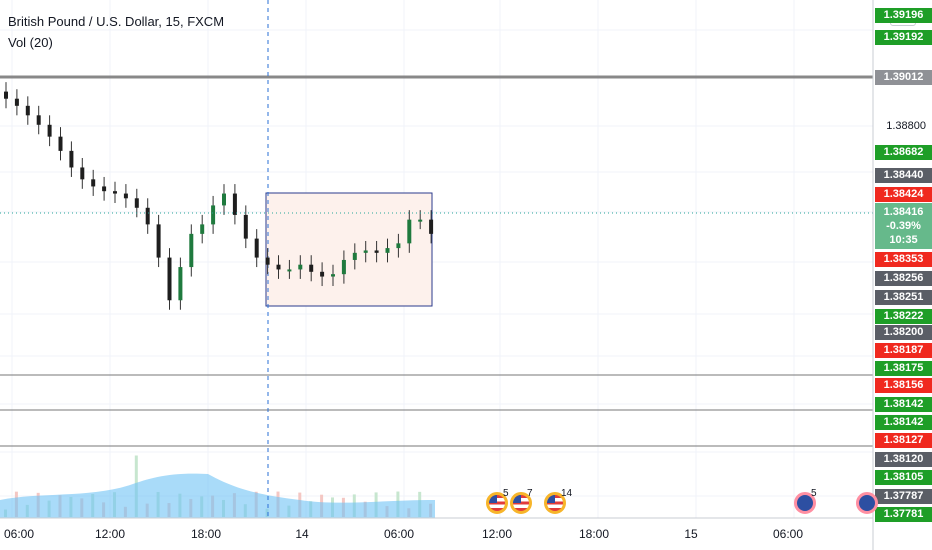 The image size is (932, 550). What do you see at coordinates (217, 495) in the screenshot?
I see `volume-ma-area` at bounding box center [217, 495].